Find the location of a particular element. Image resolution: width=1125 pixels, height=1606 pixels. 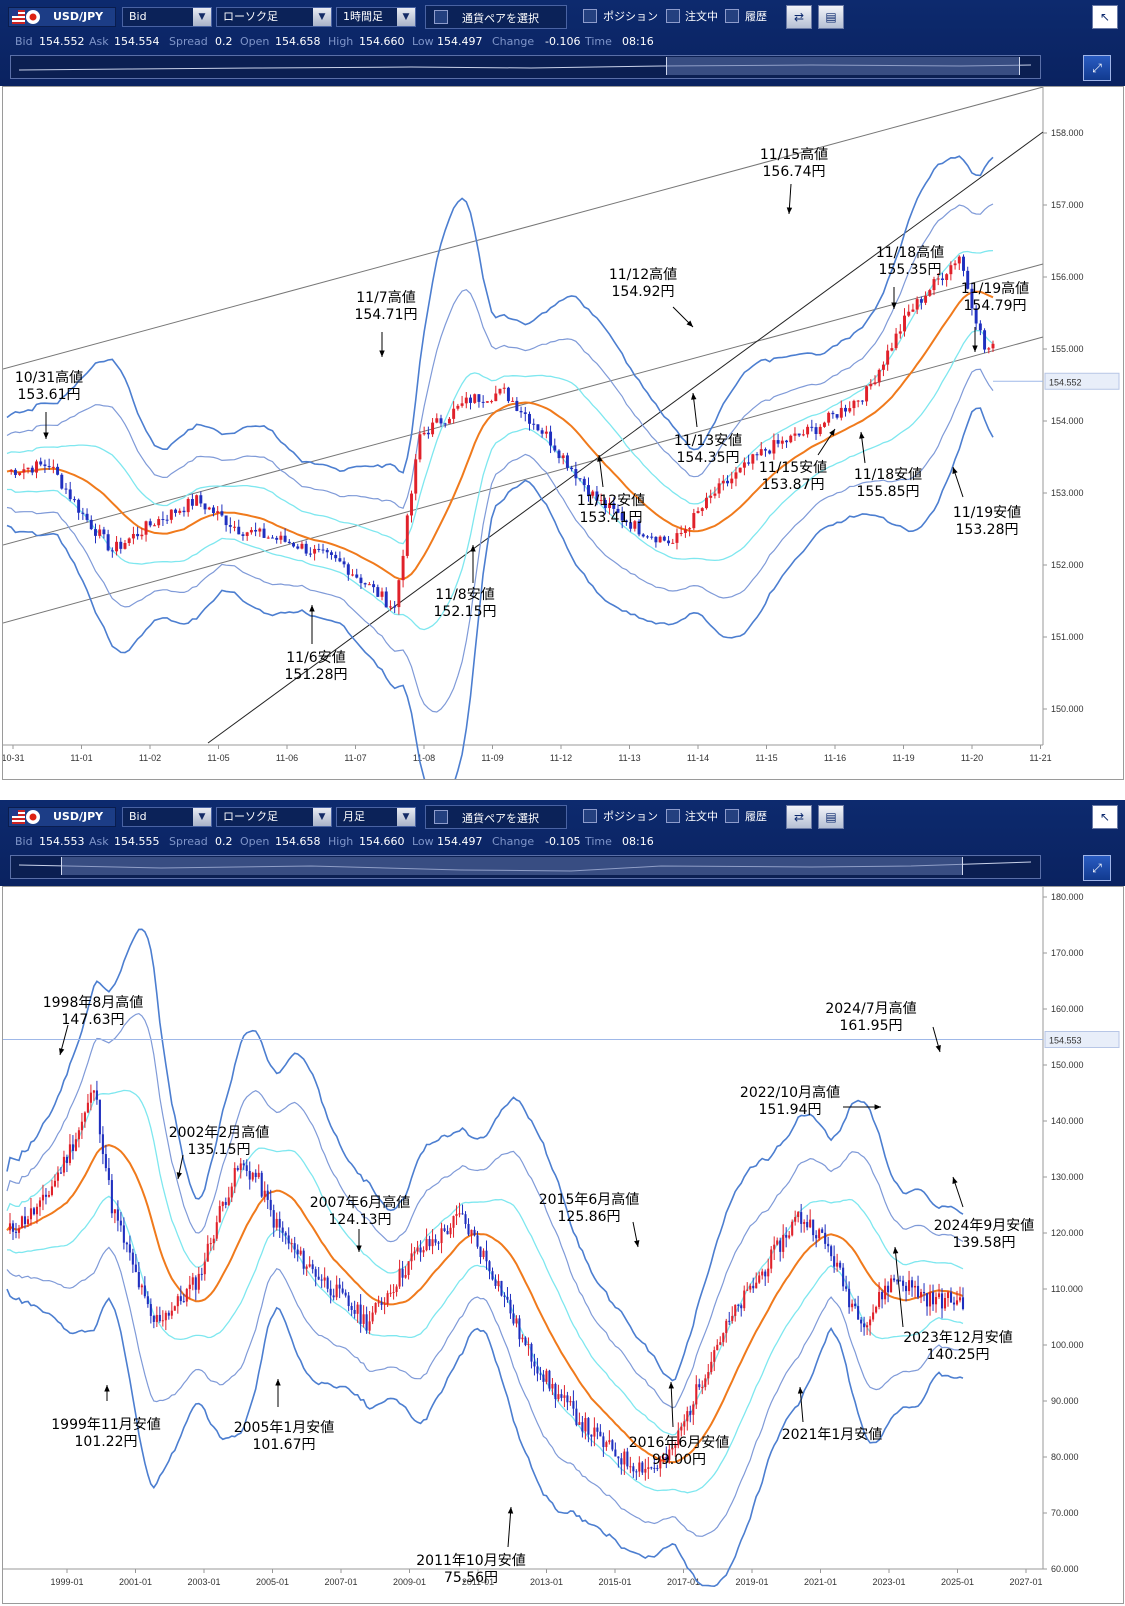

annotation-value: 155.35円 is located at coordinates (910, 270).